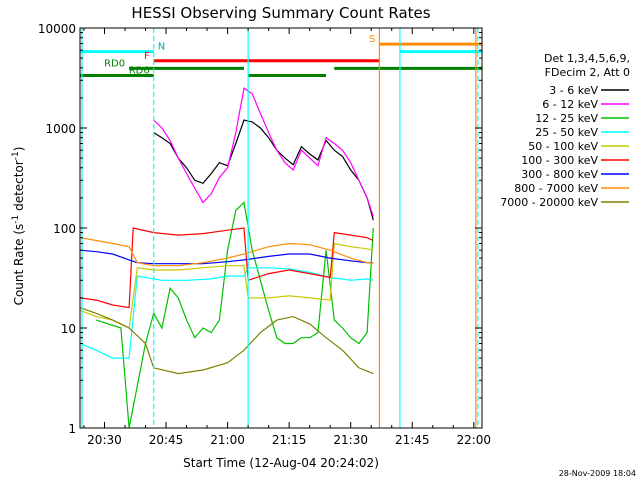  What do you see at coordinates (289, 440) in the screenshot?
I see `x-tick-label: 21:15` at bounding box center [289, 440].